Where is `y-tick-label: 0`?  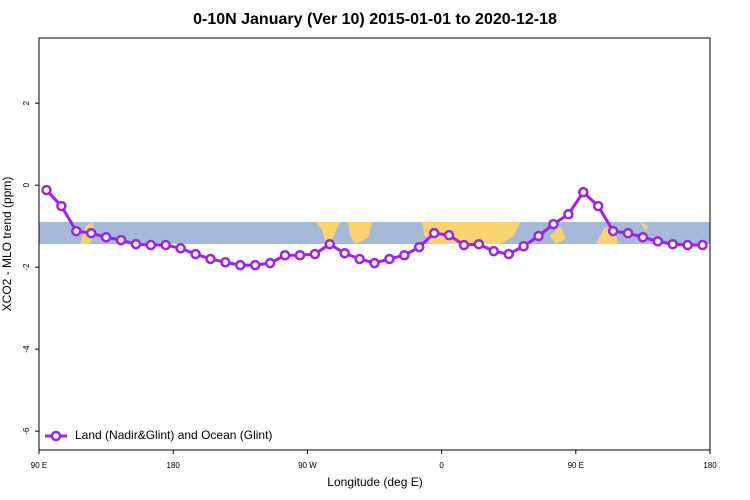
y-tick-label: 0 is located at coordinates (26, 184).